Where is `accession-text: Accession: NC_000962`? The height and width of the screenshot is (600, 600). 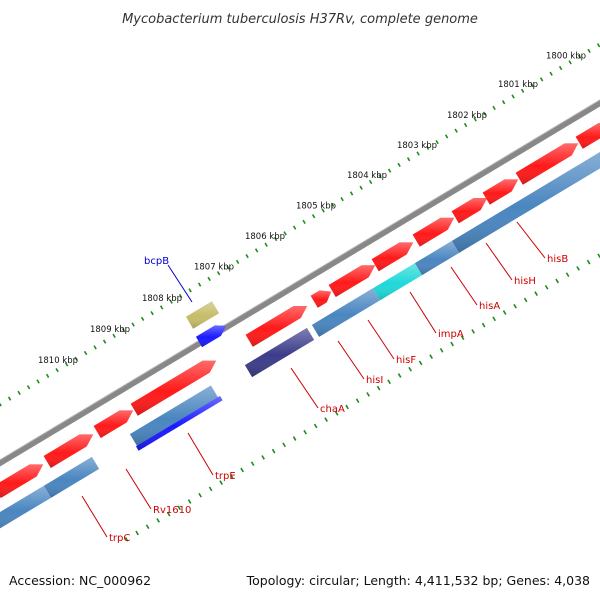 accession-text: Accession: NC_000962 is located at coordinates (80, 580).